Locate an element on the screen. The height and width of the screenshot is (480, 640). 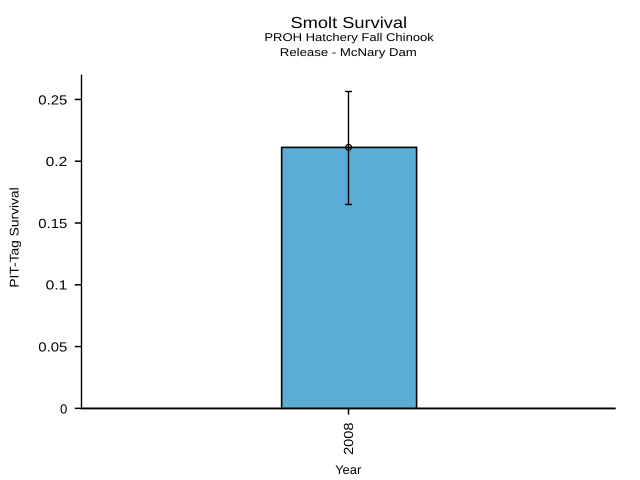
svg-text: 2008 is located at coordinates (348, 439).